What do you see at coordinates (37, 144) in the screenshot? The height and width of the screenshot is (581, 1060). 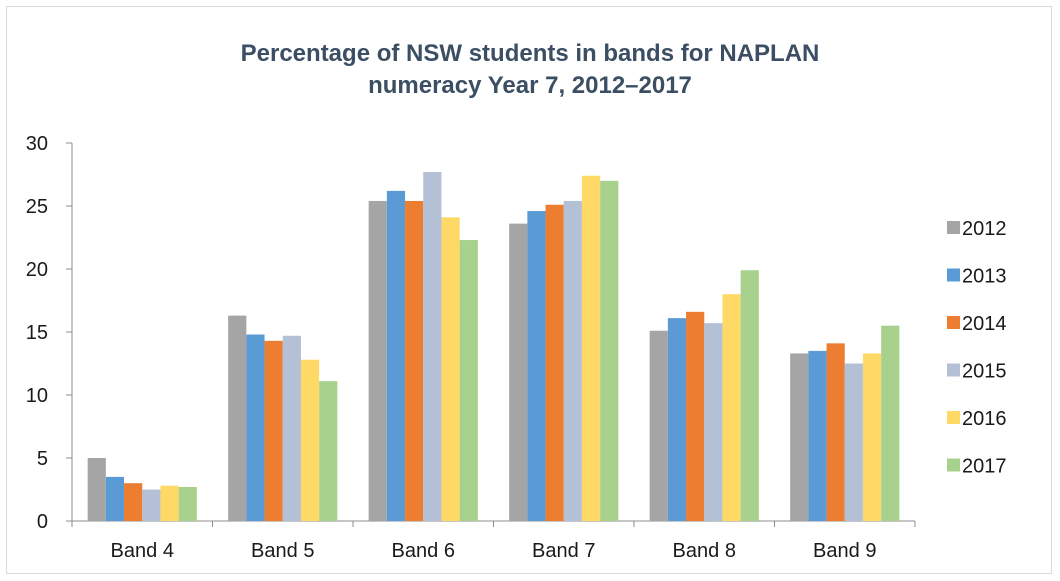 I see `y-tick-label: 30` at bounding box center [37, 144].